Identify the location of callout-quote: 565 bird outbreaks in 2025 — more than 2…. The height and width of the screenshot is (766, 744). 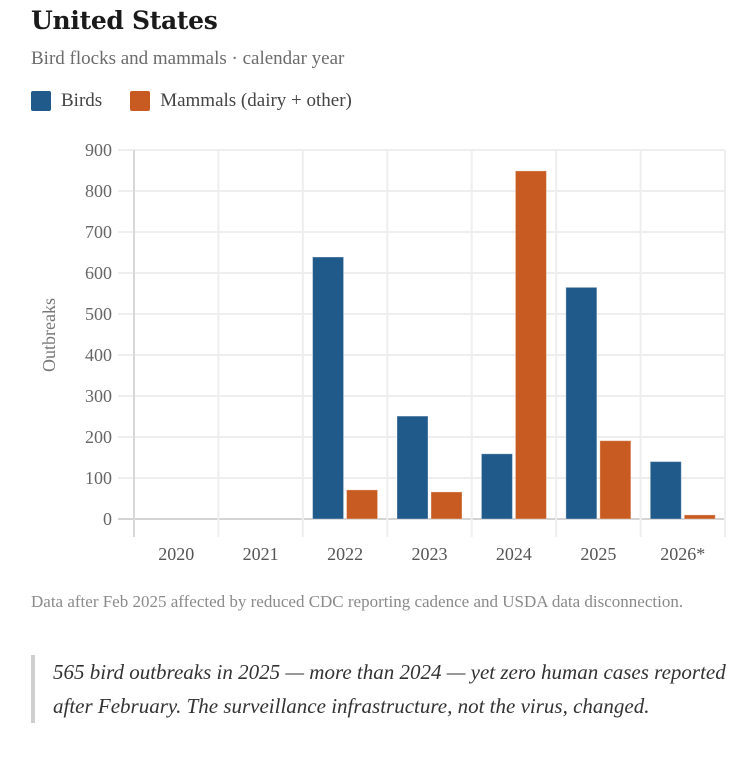
(387, 689).